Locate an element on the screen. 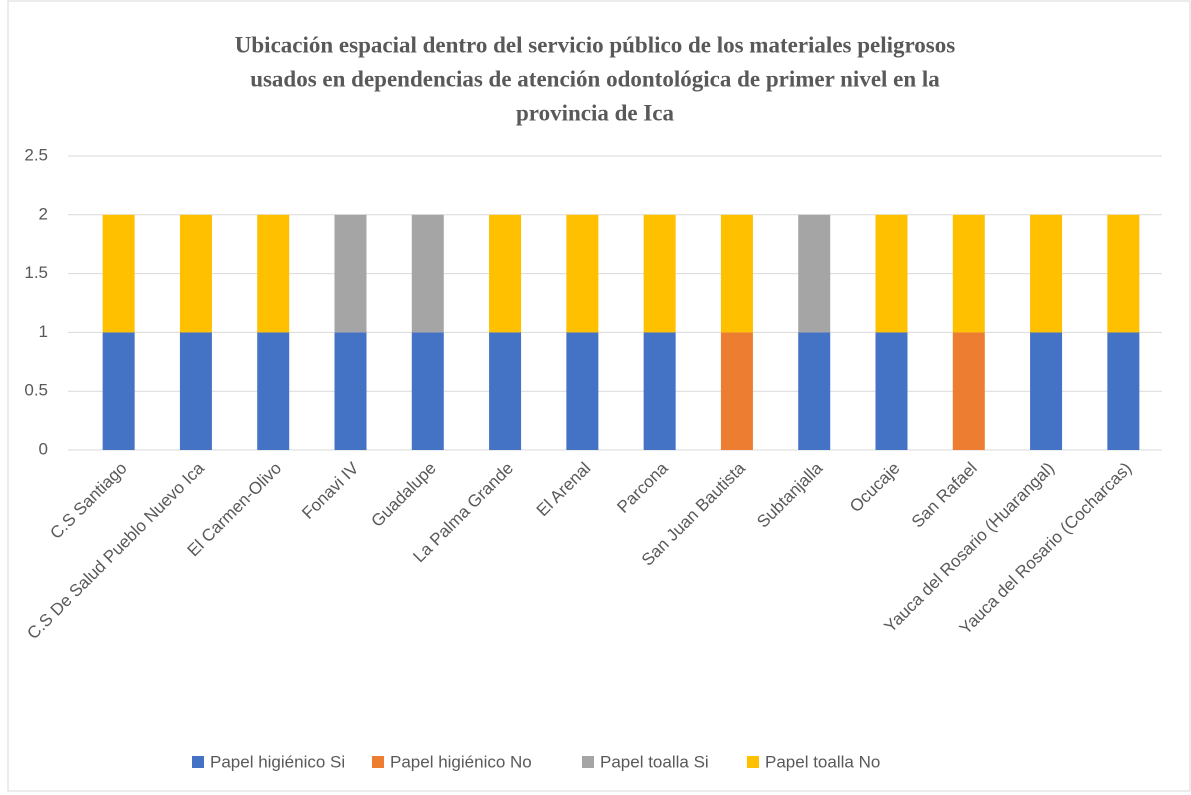 Image resolution: width=1191 pixels, height=795 pixels. legend-label: Papel higiénico No is located at coordinates (461, 761).